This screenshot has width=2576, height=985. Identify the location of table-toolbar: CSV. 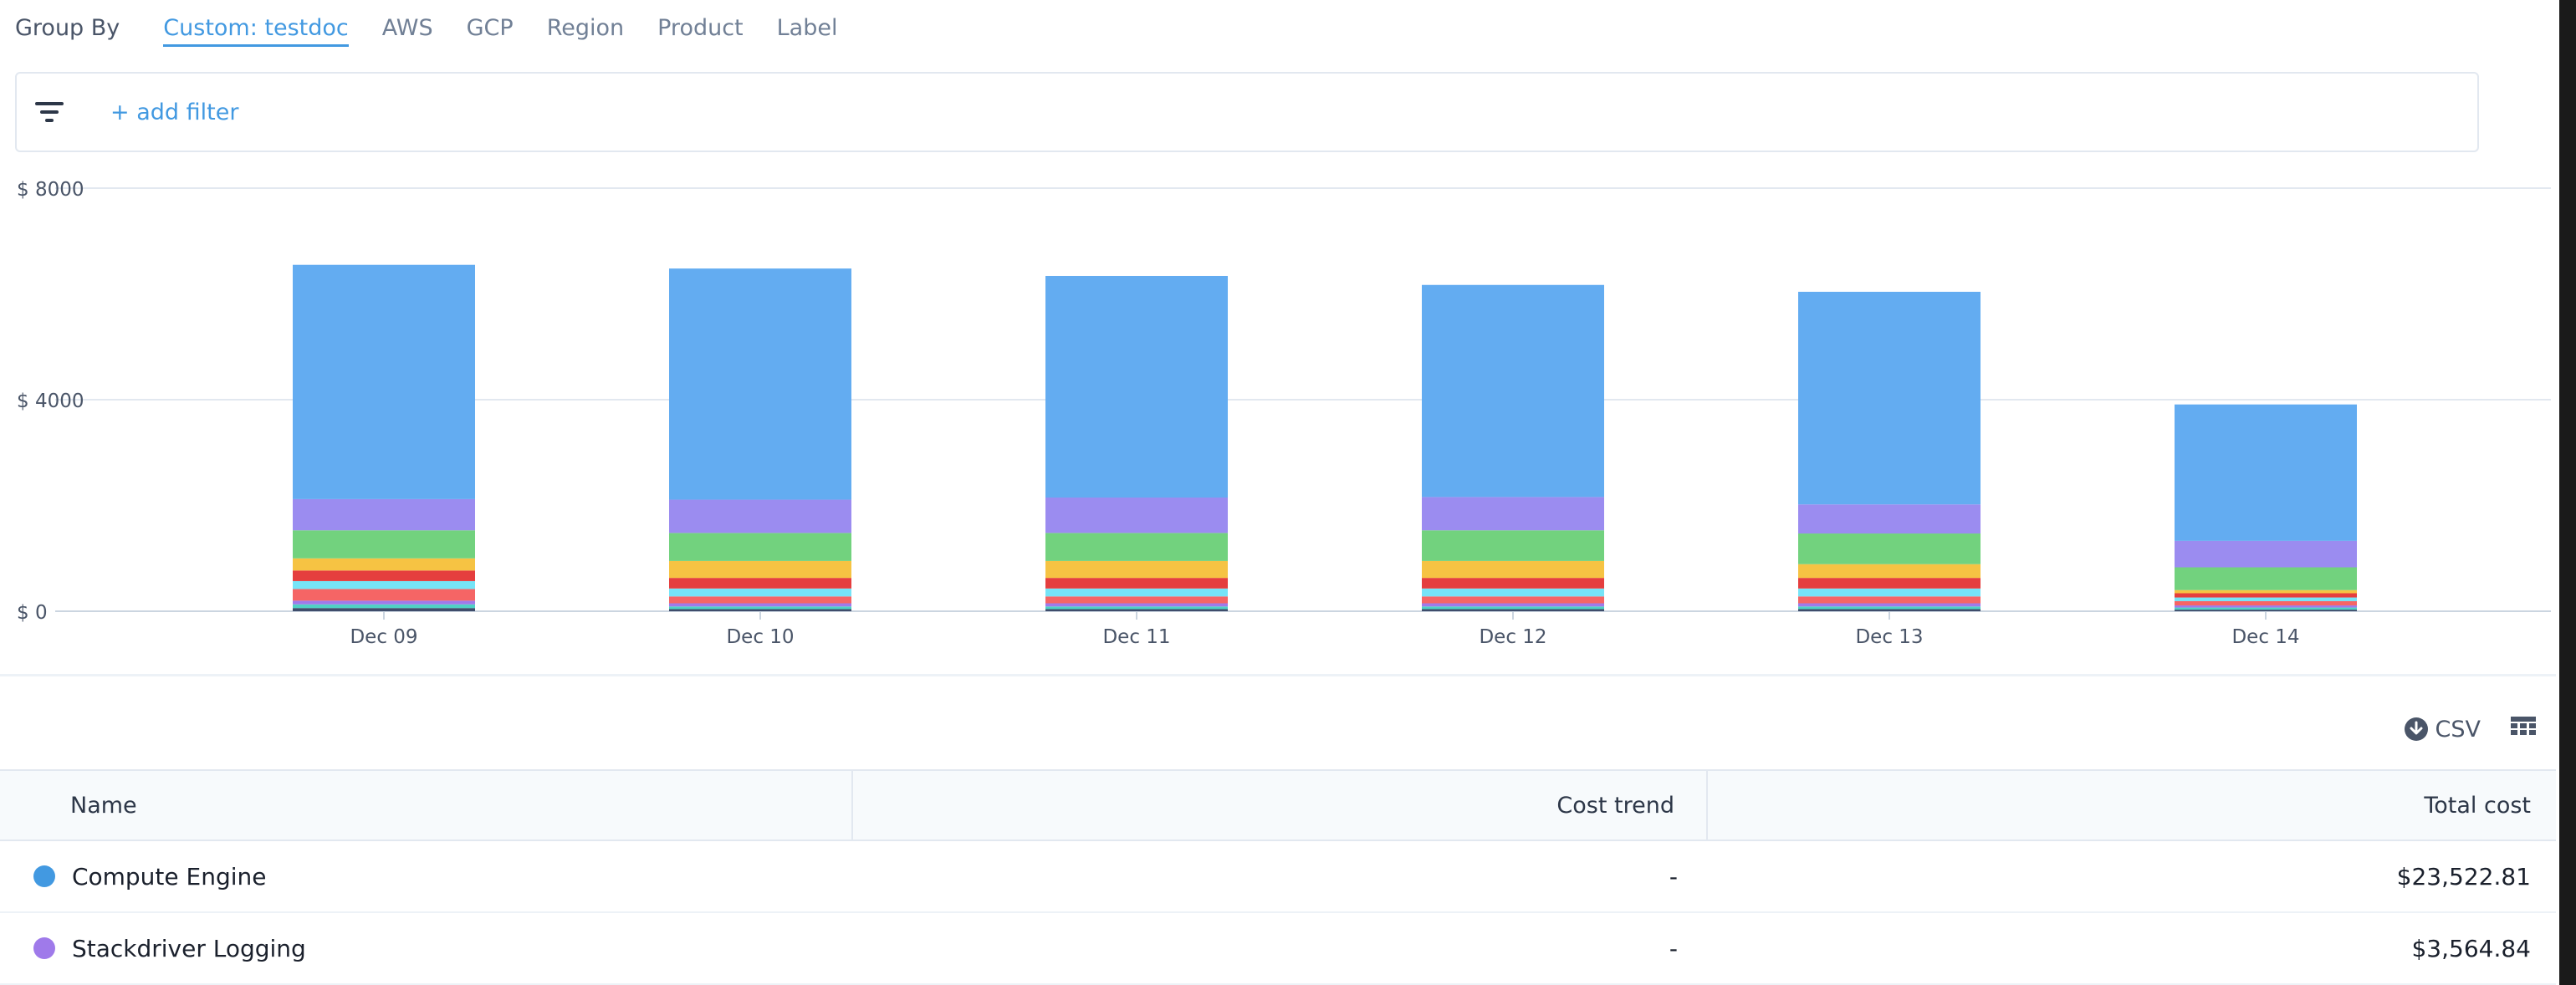
(2470, 729).